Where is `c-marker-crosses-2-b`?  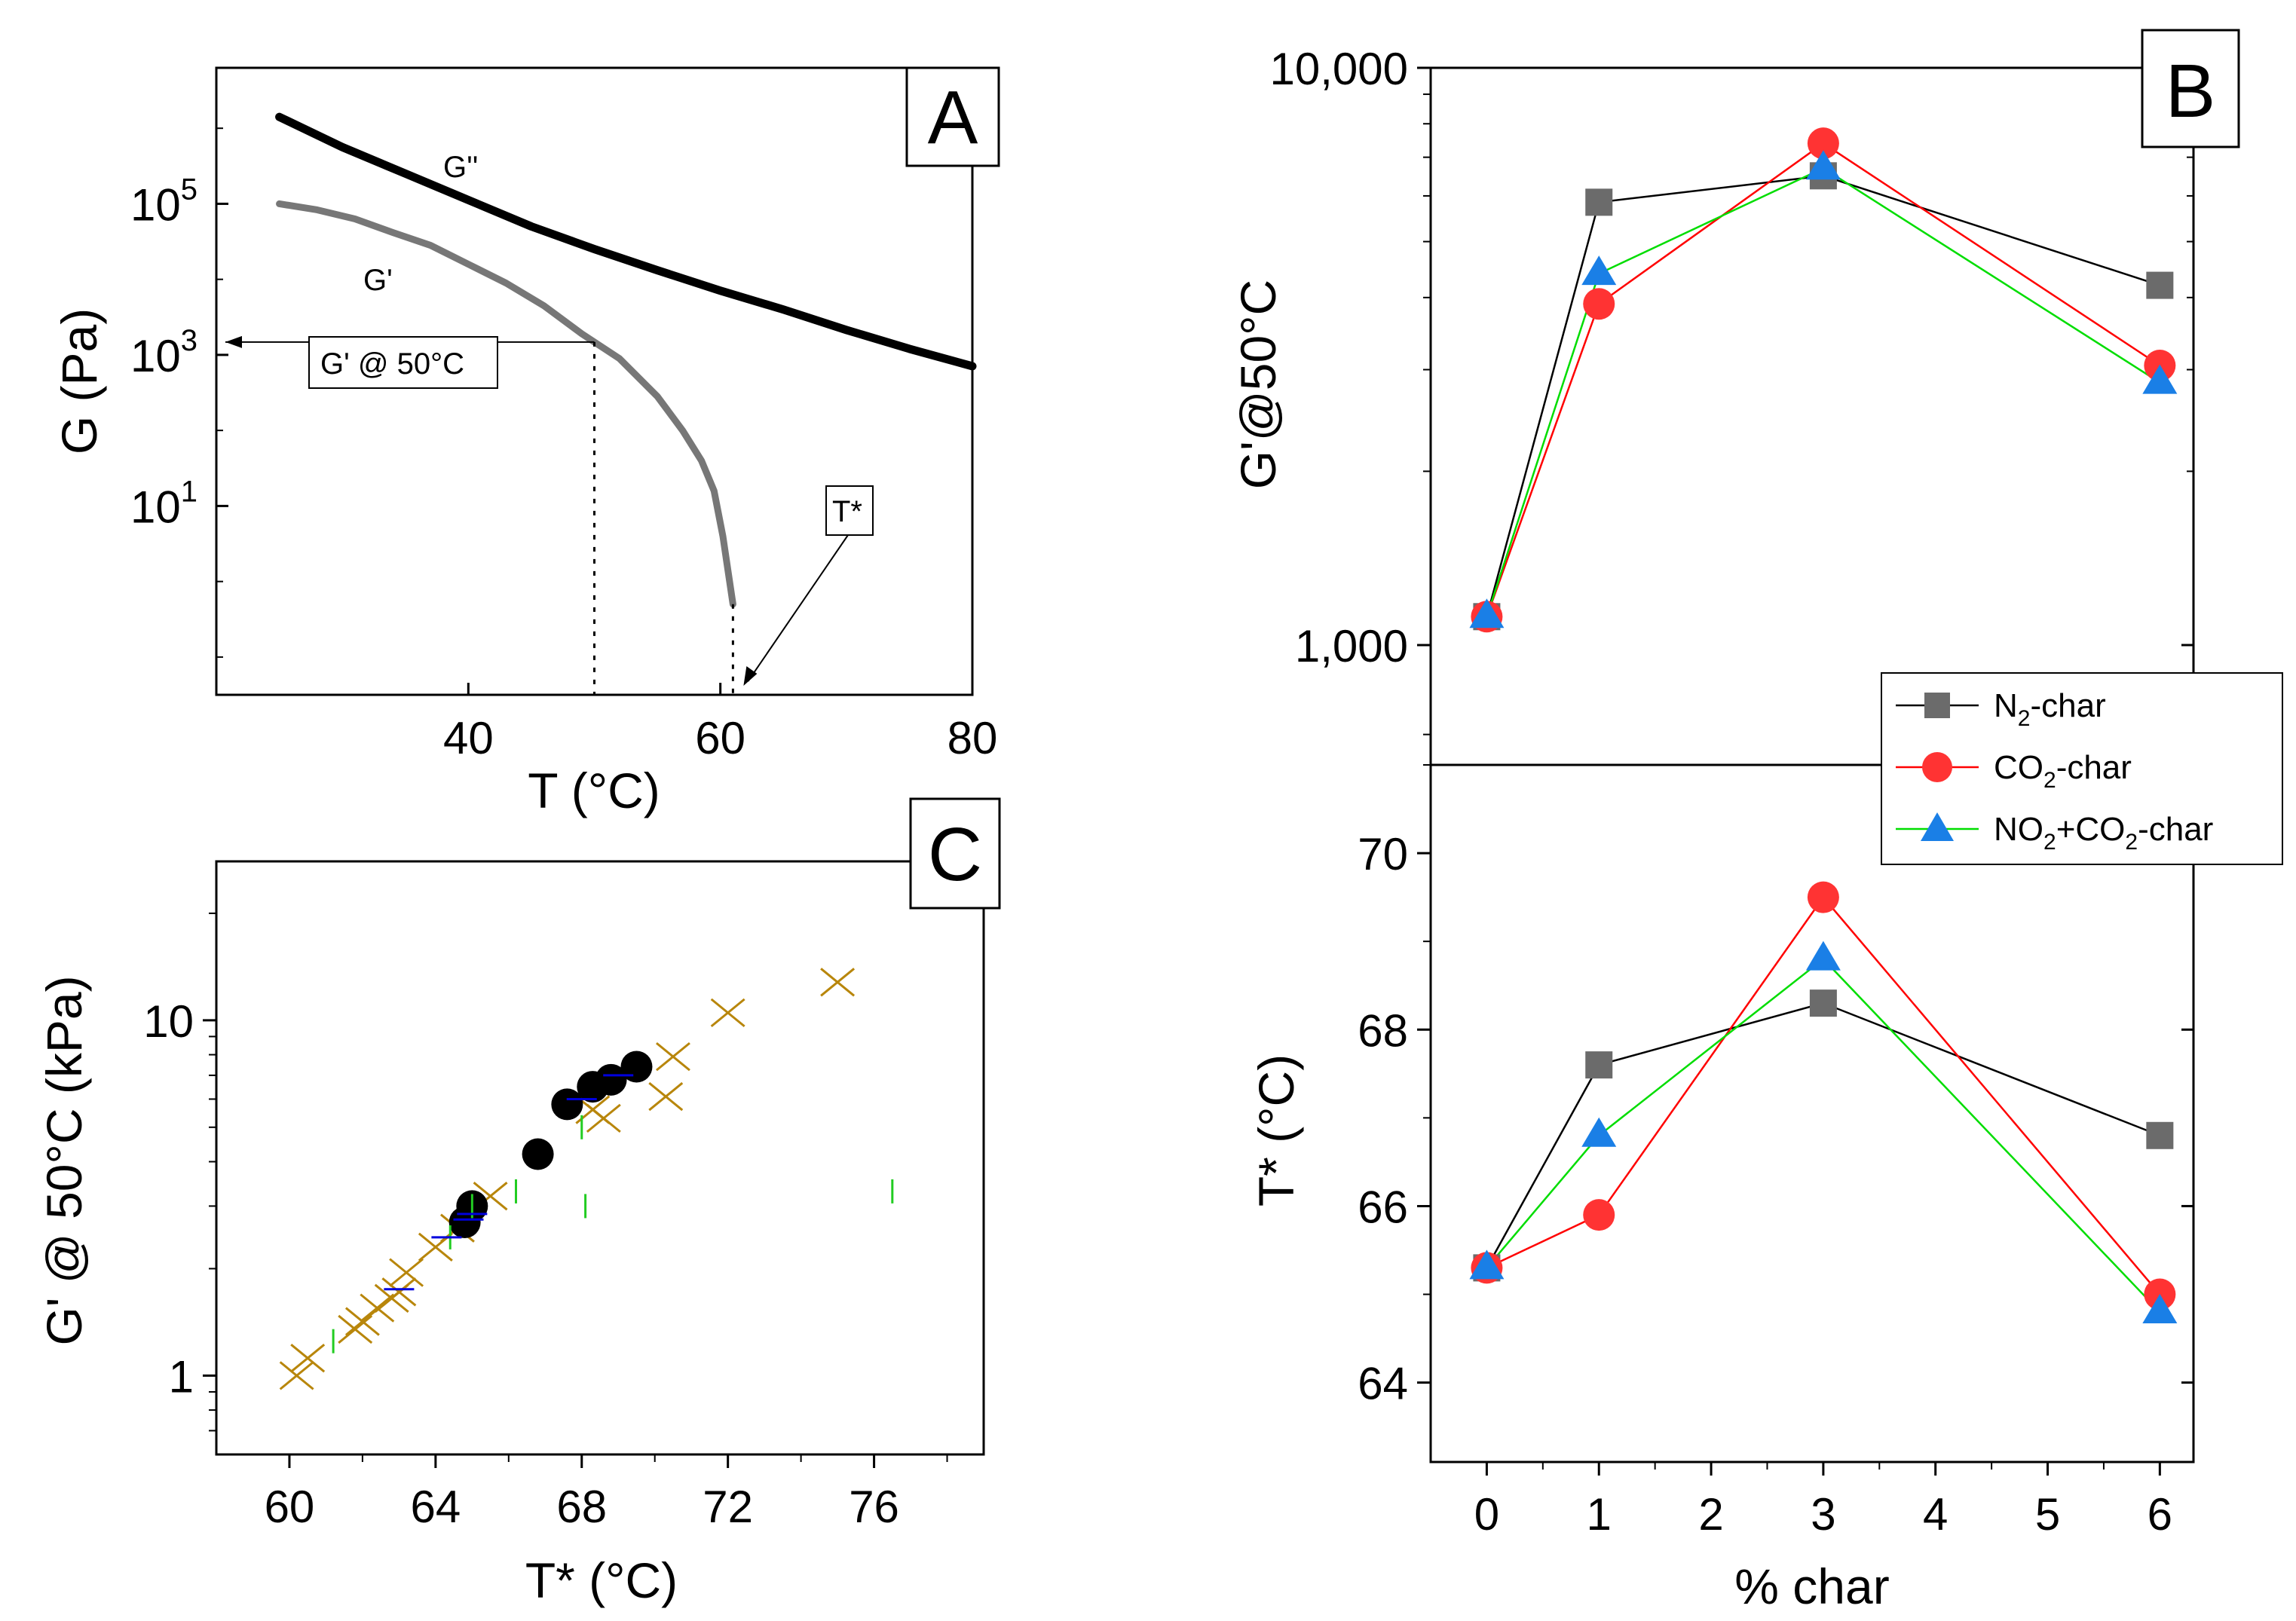
c-marker-crosses-2-b is located at coordinates (355, 1329).